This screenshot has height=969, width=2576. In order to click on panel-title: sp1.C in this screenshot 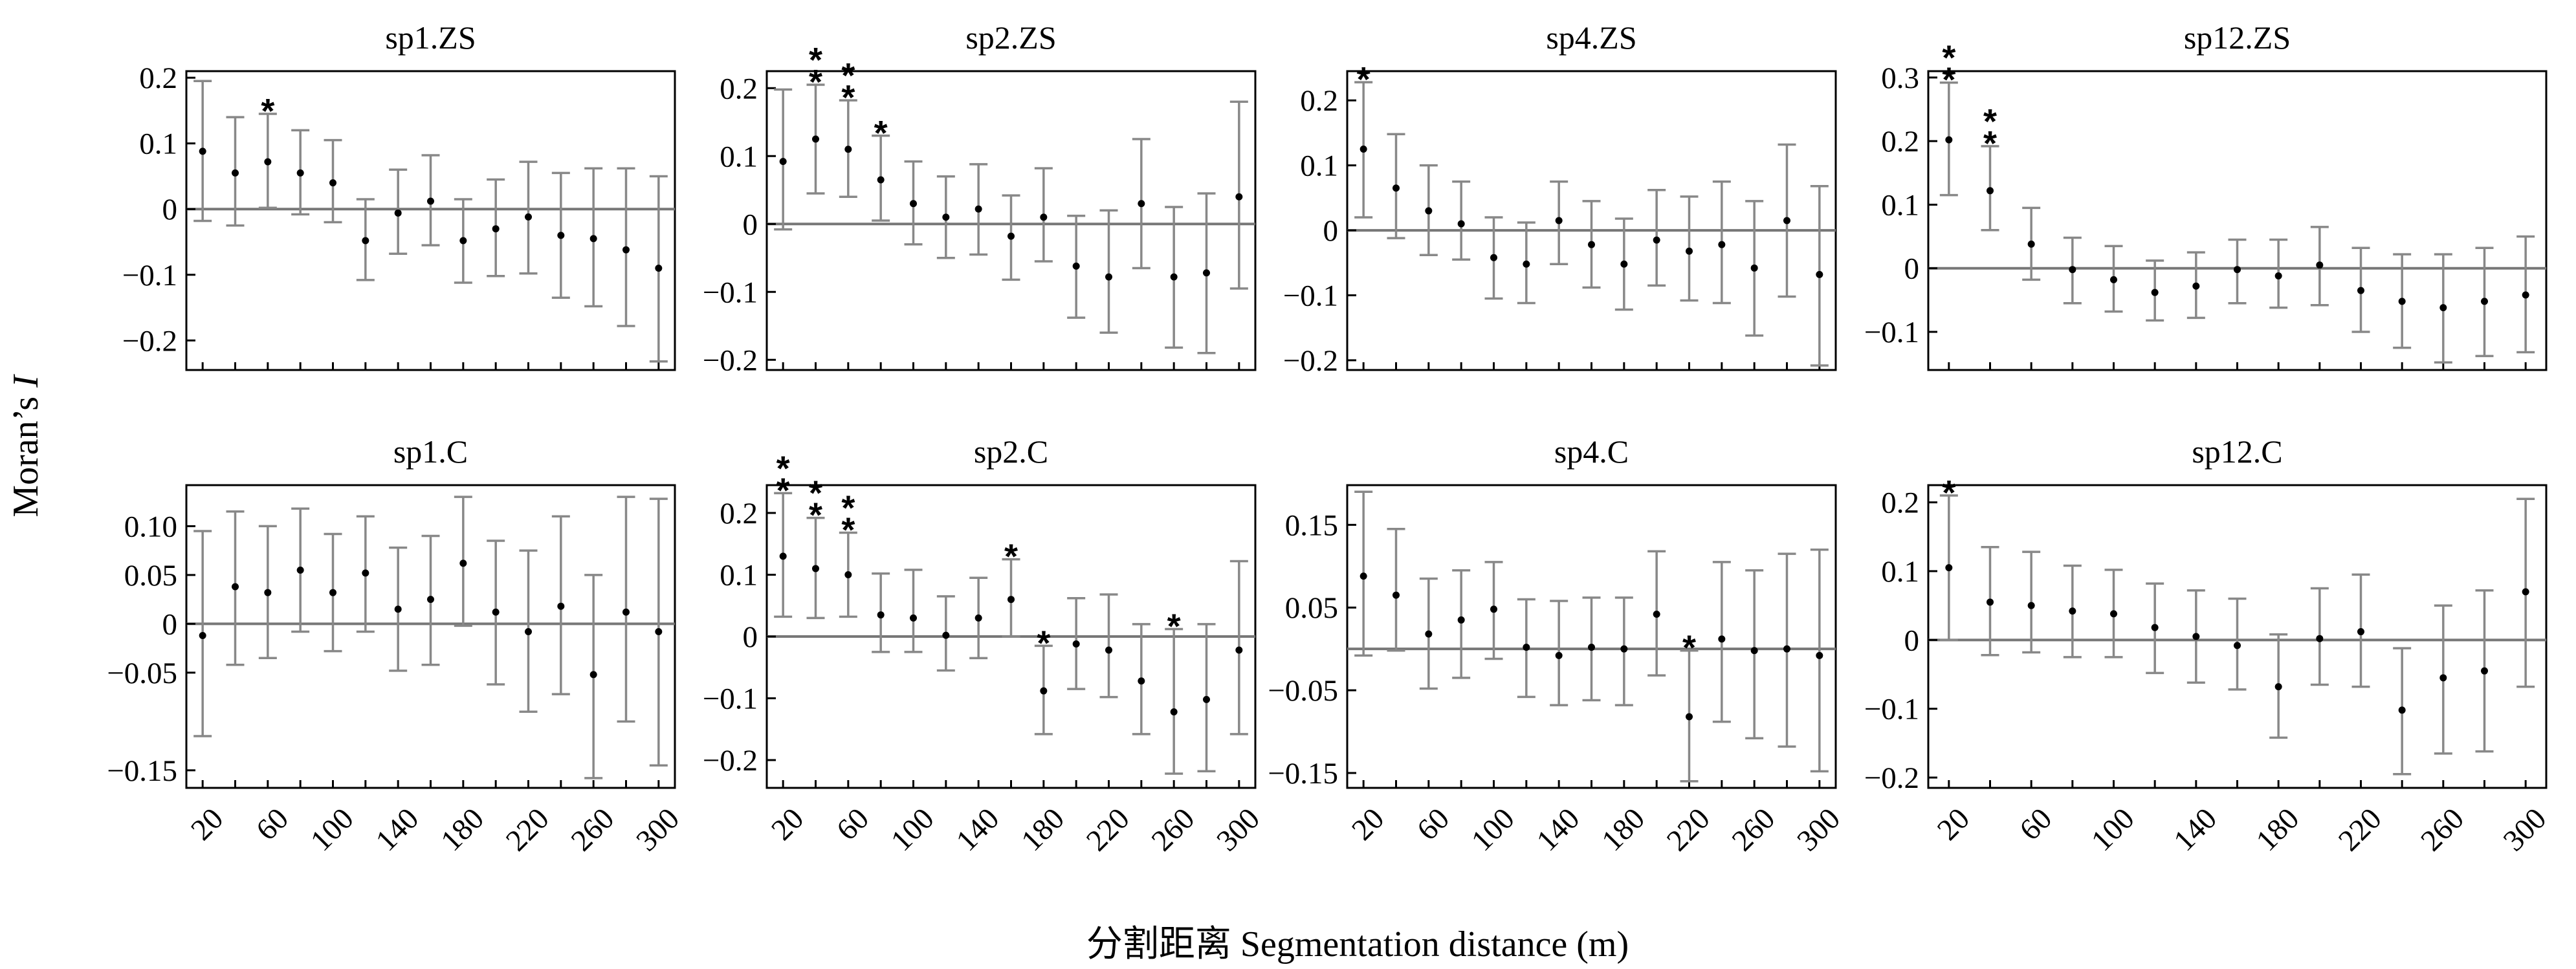, I will do `click(430, 451)`.